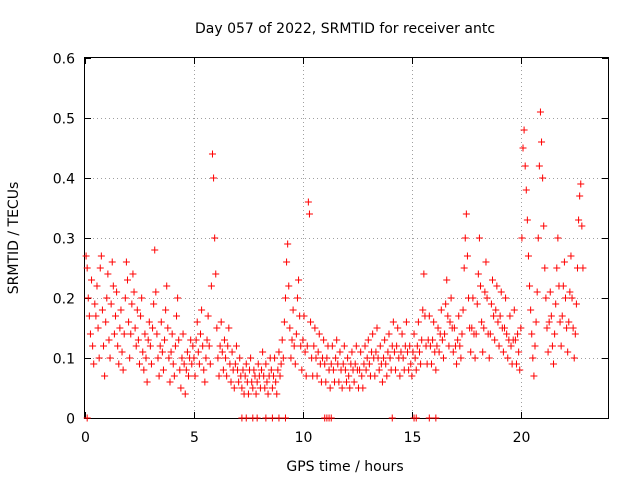 Image resolution: width=640 pixels, height=480 pixels. What do you see at coordinates (304, 438) in the screenshot?
I see `x-tick-label: 10` at bounding box center [304, 438].